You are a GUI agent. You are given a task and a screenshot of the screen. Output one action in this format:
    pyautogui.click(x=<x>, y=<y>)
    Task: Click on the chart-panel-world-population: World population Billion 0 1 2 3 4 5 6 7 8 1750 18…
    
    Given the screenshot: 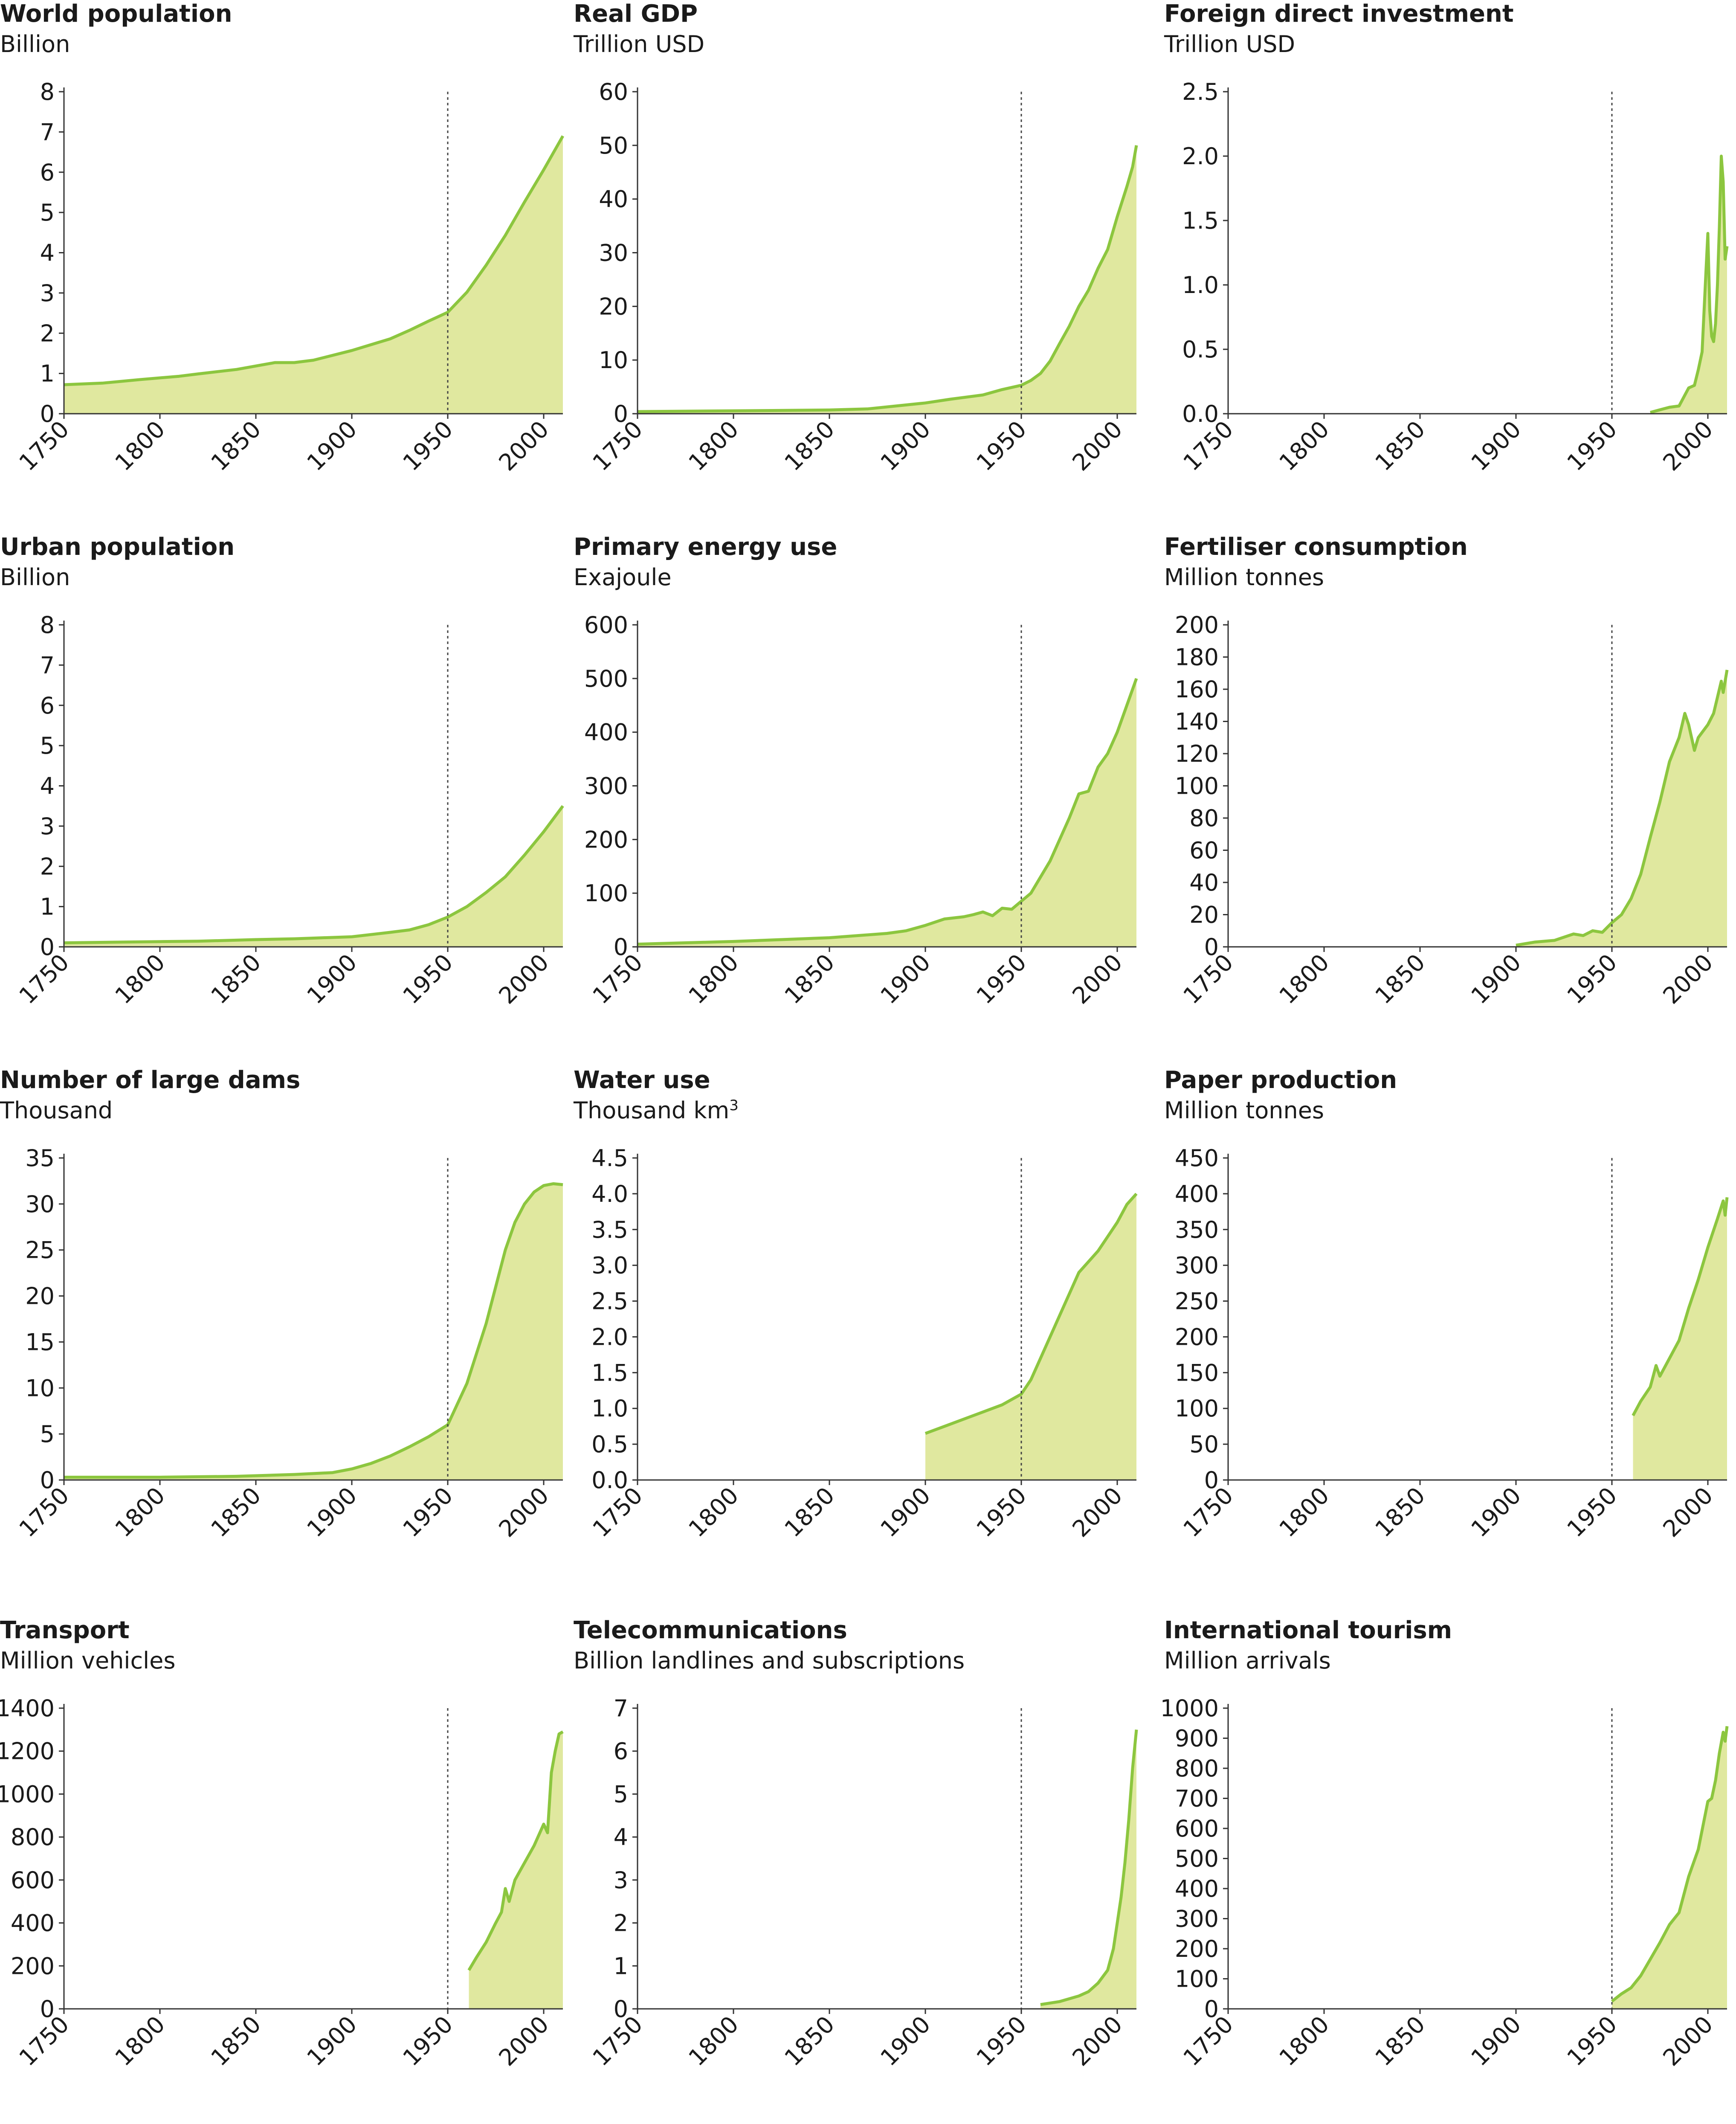 What is the action you would take?
    pyautogui.click(x=285, y=264)
    